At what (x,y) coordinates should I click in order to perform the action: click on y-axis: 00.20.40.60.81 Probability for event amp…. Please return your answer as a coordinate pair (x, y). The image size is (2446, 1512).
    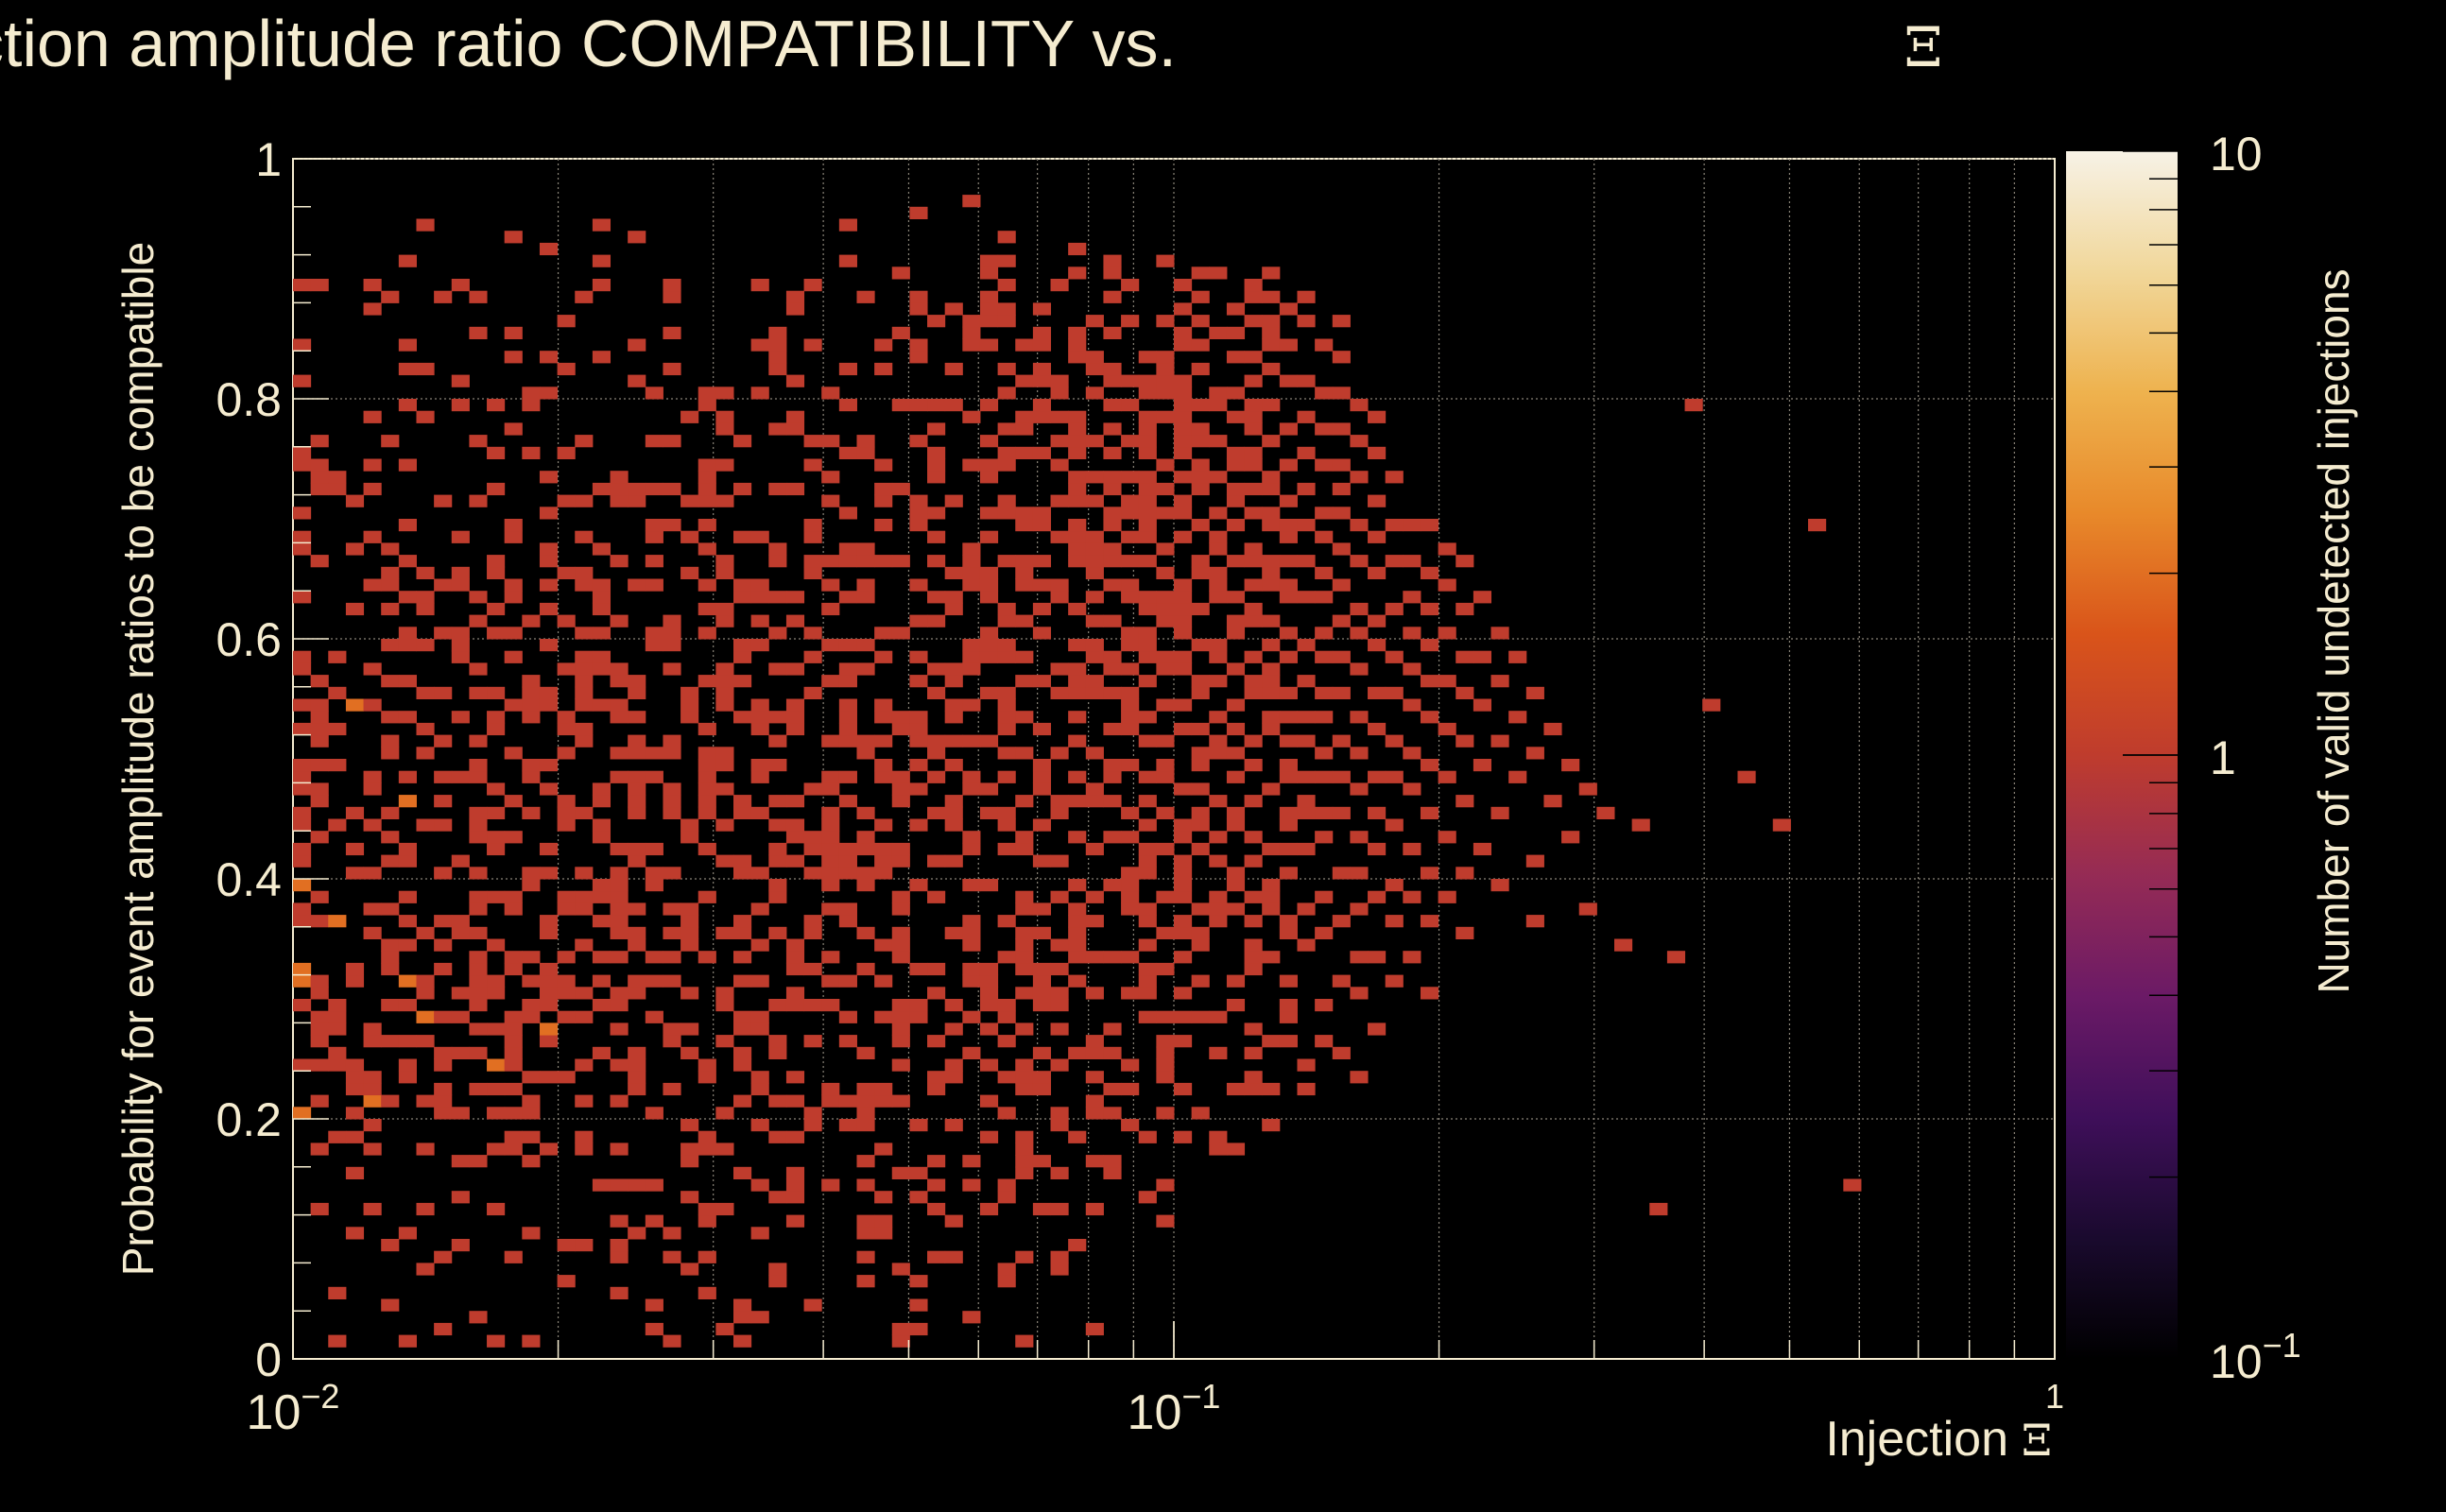
    Looking at the image, I should click on (197, 759).